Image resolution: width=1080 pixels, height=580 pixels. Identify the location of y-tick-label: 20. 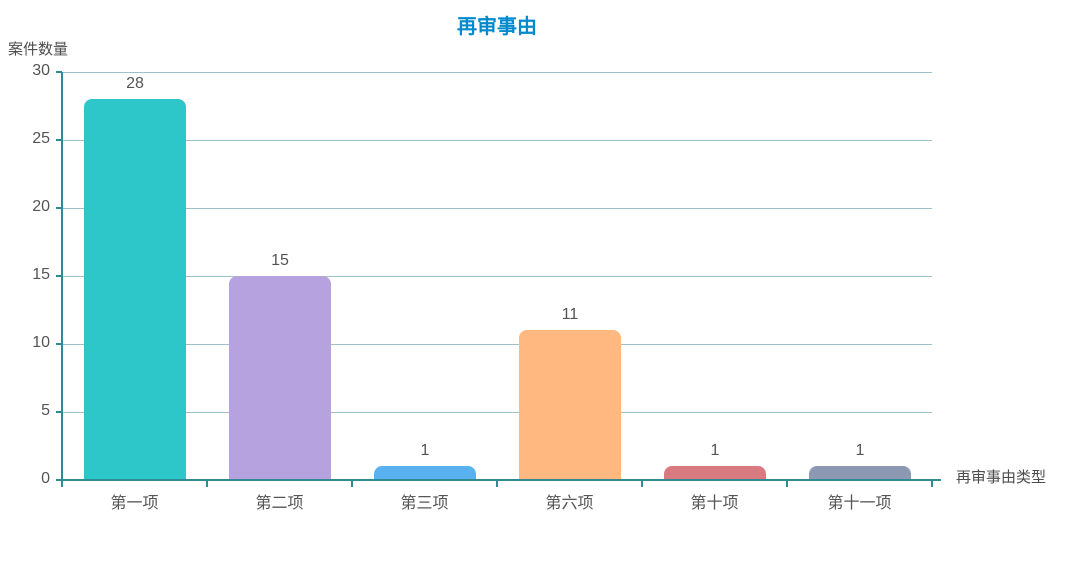
(41, 206).